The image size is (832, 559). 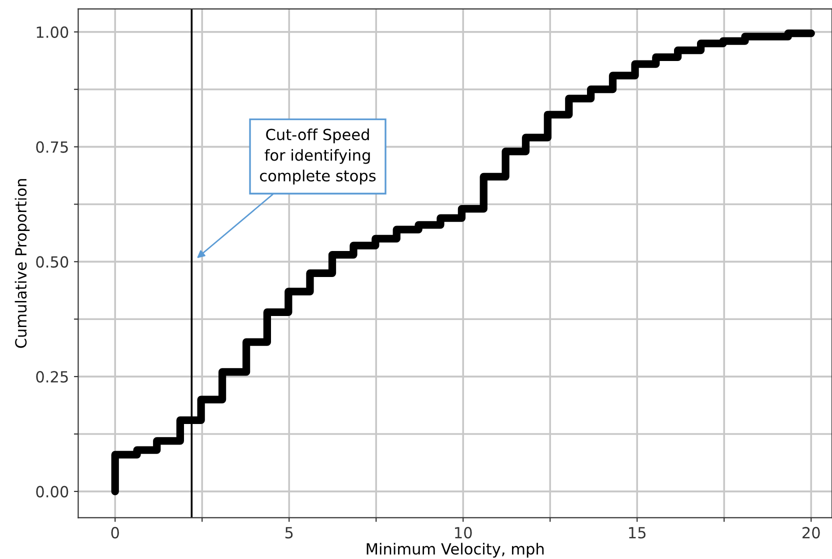 I want to click on x-tick-label: 5, so click(x=289, y=532).